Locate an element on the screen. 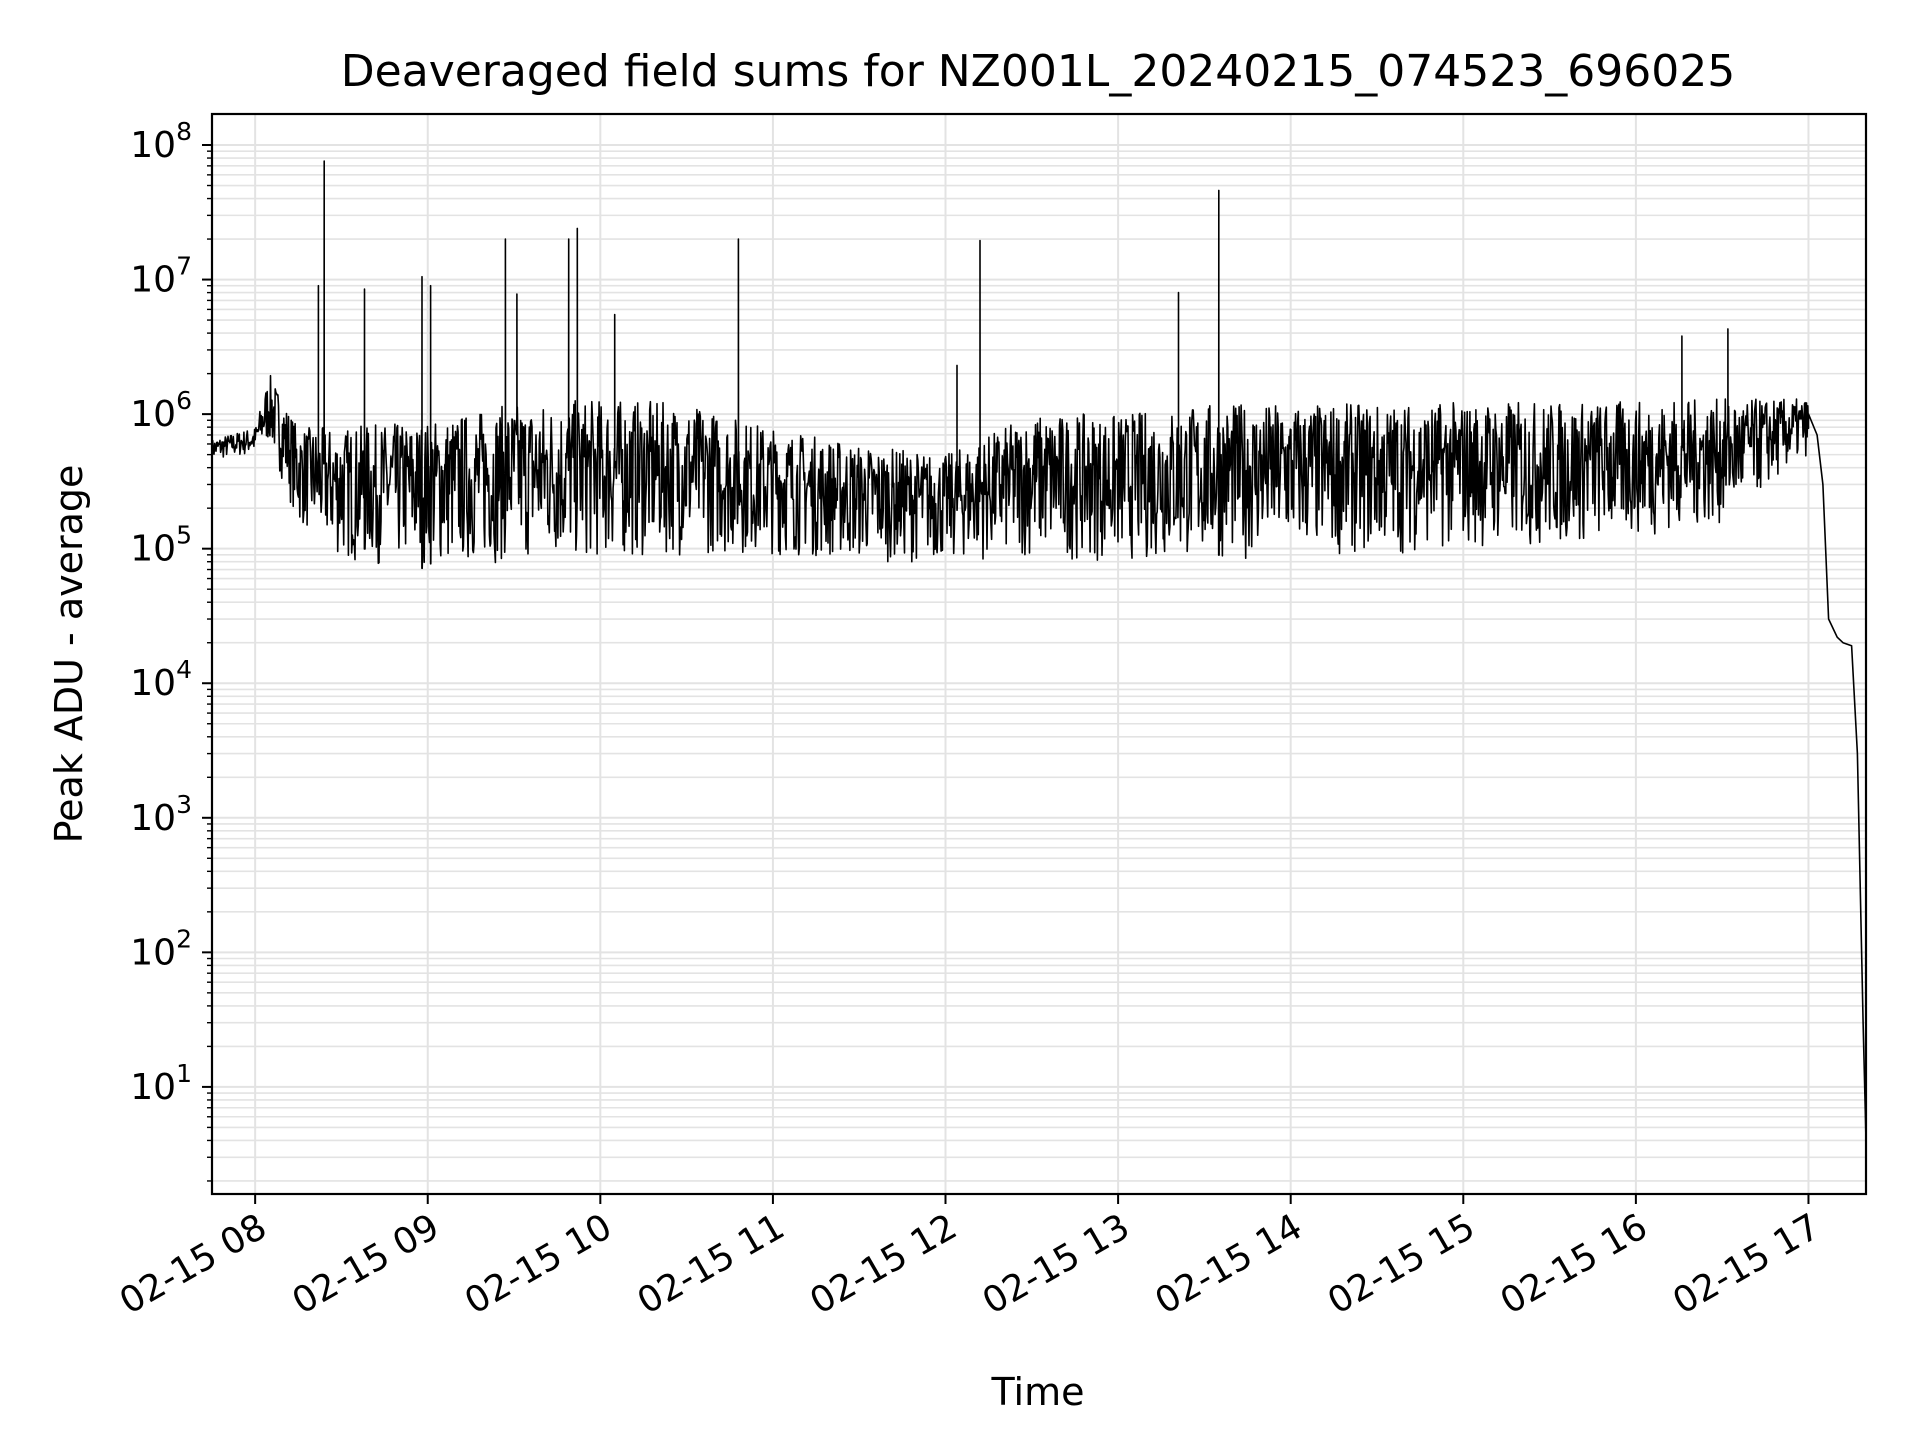 The image size is (1920, 1440). y-axis-label: Peak ADU - average is located at coordinates (69, 654).